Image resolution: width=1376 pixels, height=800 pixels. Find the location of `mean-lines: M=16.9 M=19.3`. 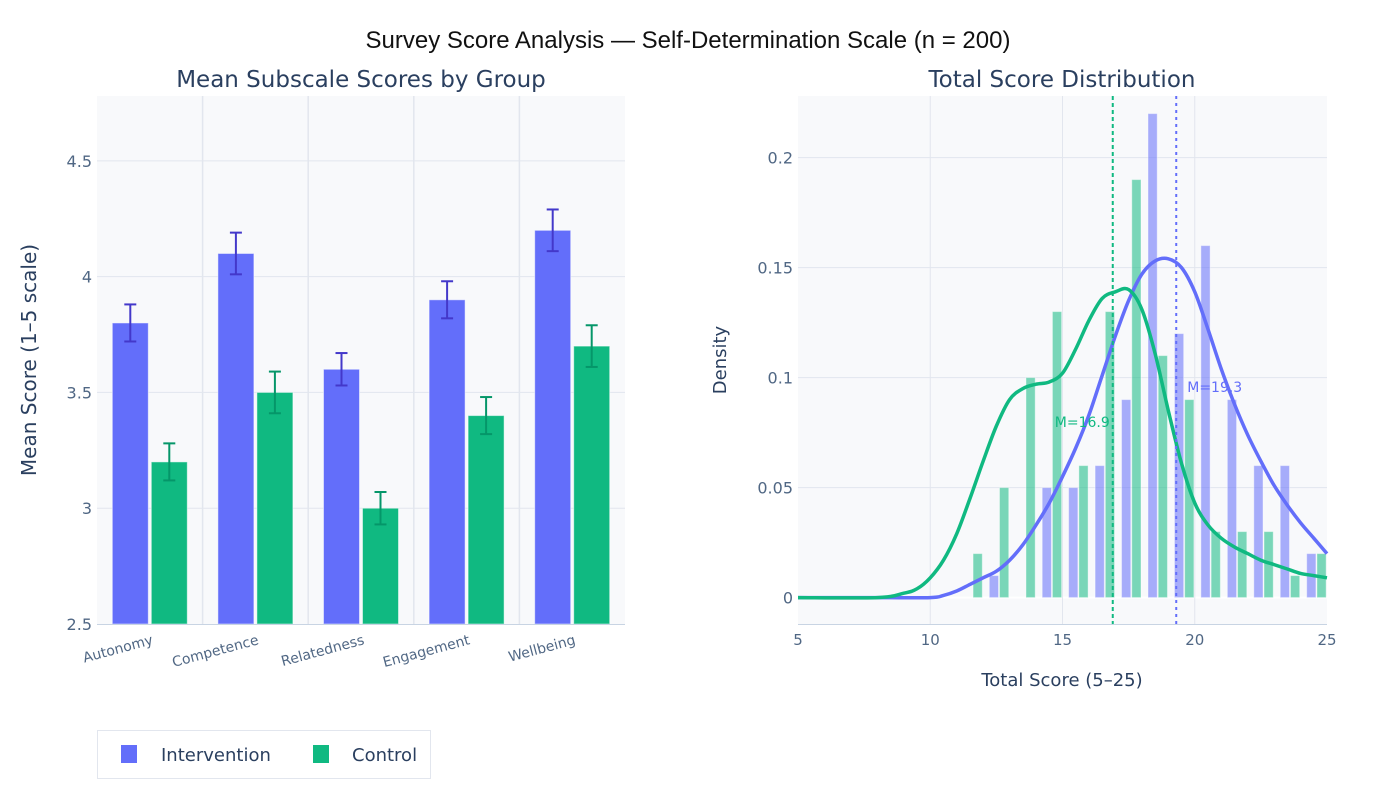

mean-lines: M=16.9 M=19.3 is located at coordinates (1148, 360).